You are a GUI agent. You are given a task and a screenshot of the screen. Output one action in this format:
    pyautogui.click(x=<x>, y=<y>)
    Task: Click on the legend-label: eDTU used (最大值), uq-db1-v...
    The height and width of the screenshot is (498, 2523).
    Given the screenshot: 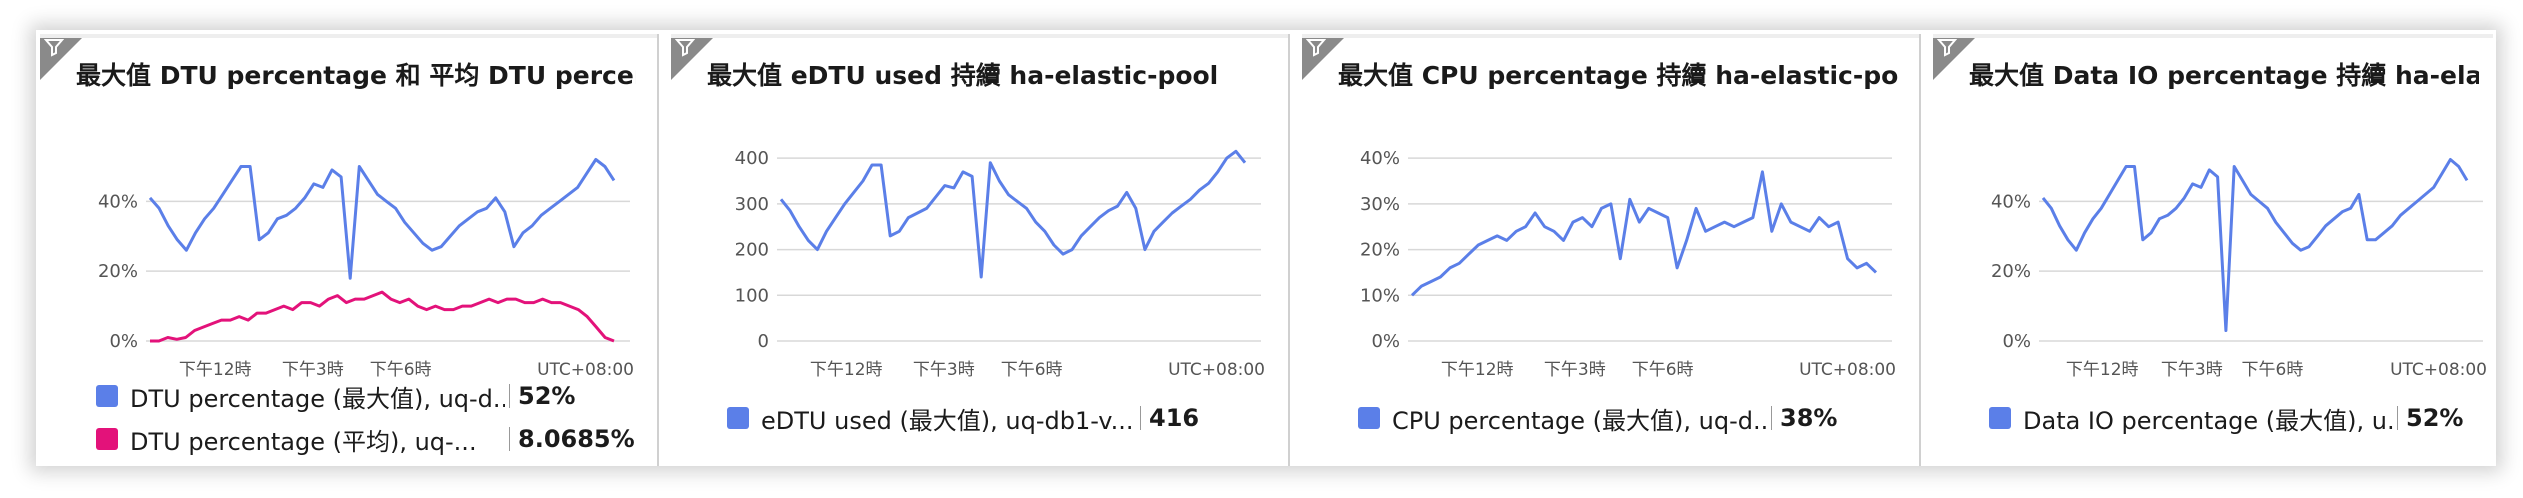 What is the action you would take?
    pyautogui.click(x=947, y=420)
    